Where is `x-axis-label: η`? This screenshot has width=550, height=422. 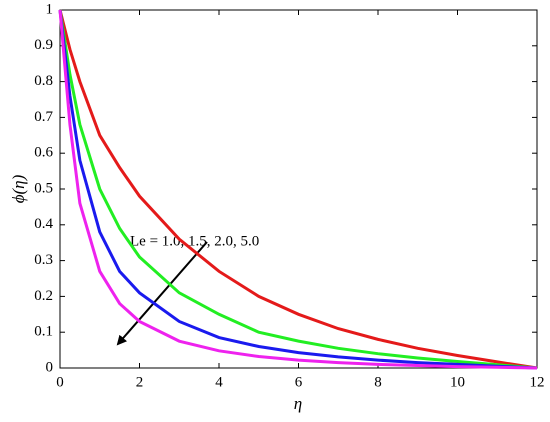 x-axis-label: η is located at coordinates (298, 403).